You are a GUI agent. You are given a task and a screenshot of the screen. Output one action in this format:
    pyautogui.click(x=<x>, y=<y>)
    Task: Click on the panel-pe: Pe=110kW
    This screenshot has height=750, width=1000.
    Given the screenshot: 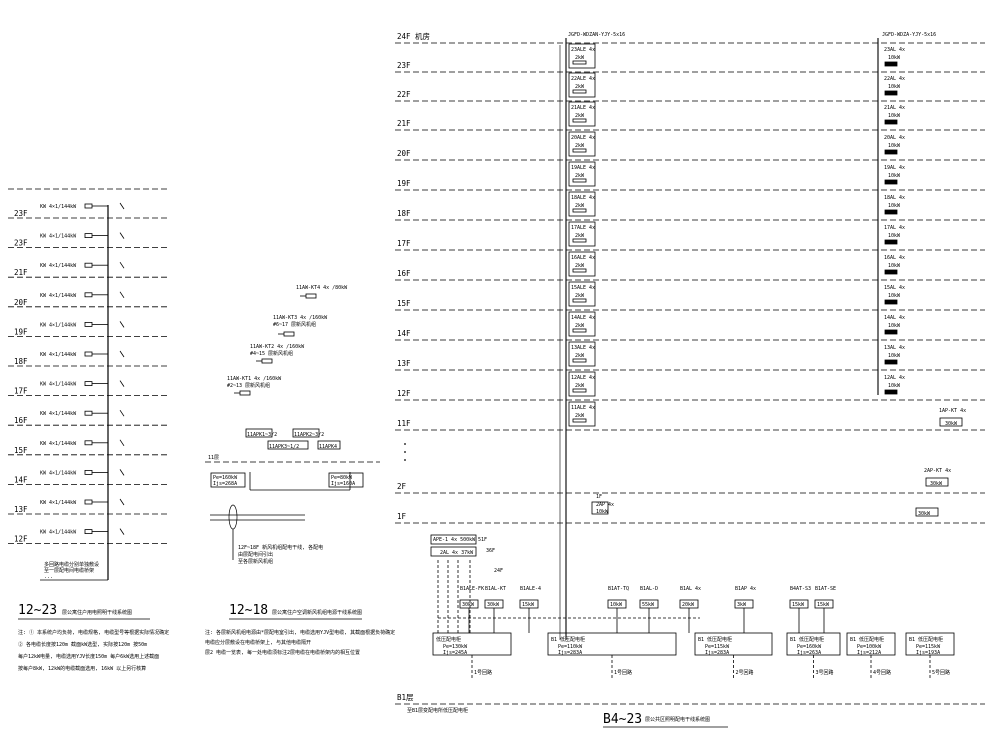 What is the action you would take?
    pyautogui.click(x=570, y=647)
    